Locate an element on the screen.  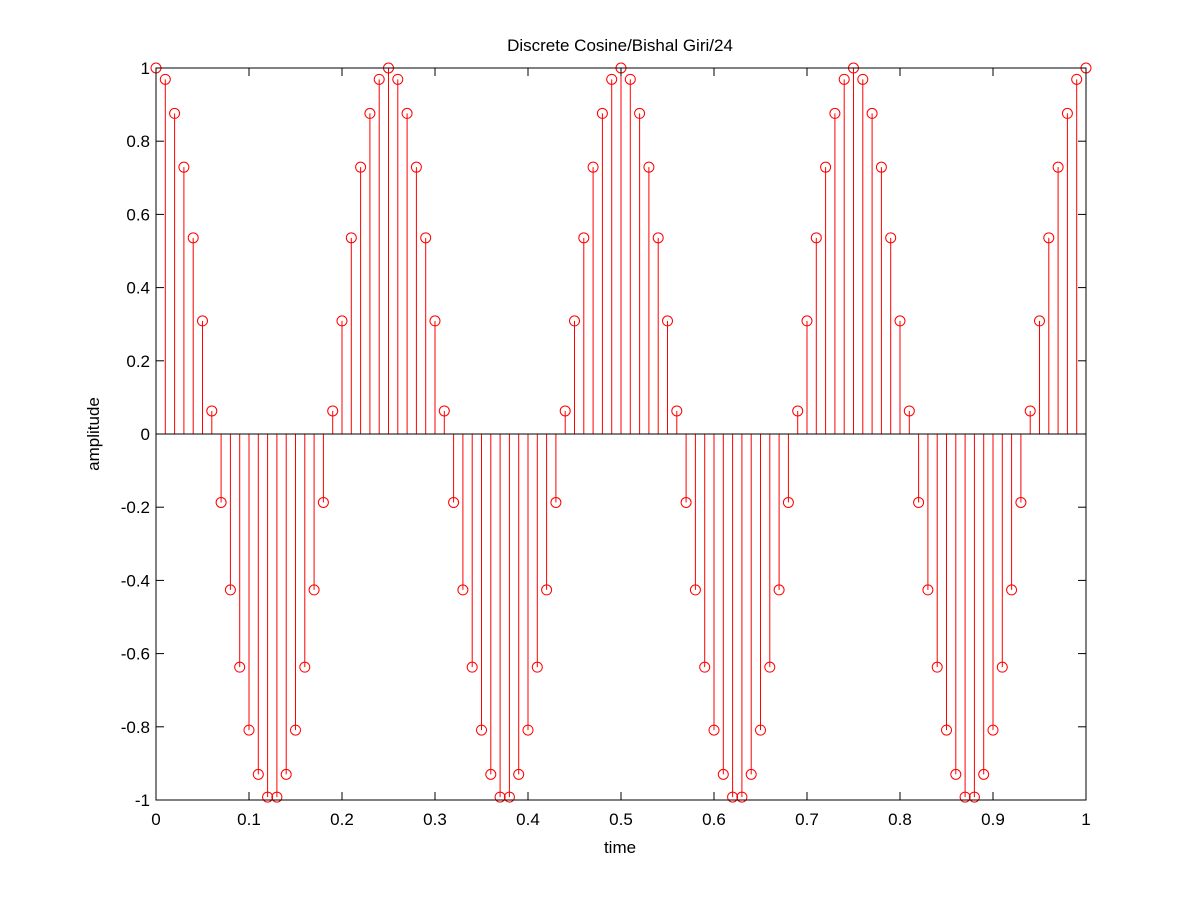
y-tick-label: -0.4 is located at coordinates (135, 580).